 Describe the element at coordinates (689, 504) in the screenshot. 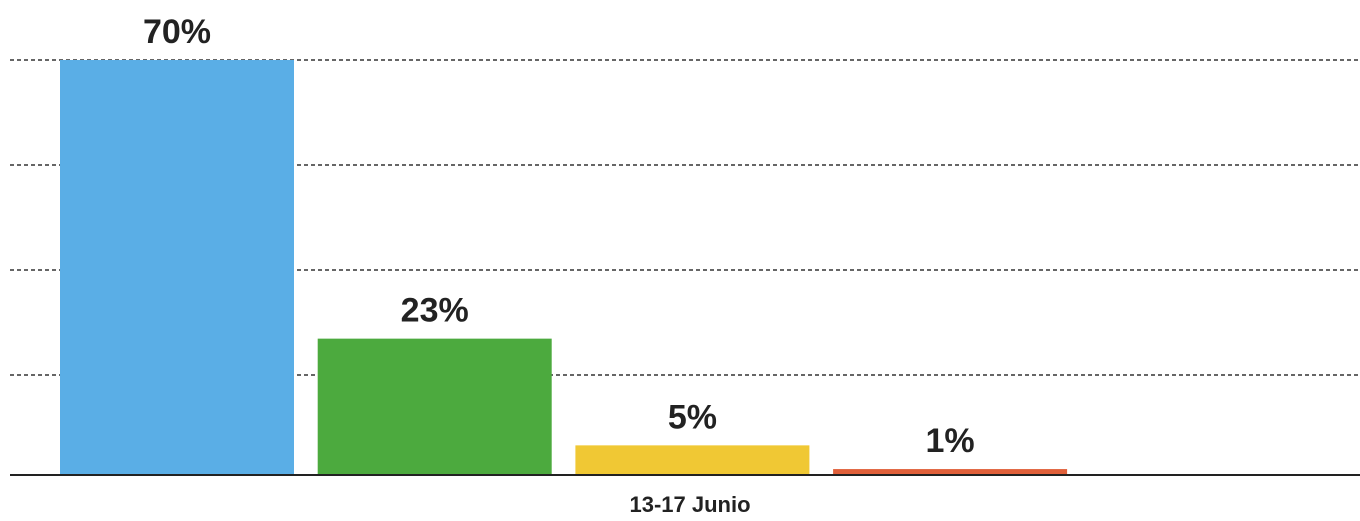

I see `x-axis-label: 13-17 Junio` at that location.